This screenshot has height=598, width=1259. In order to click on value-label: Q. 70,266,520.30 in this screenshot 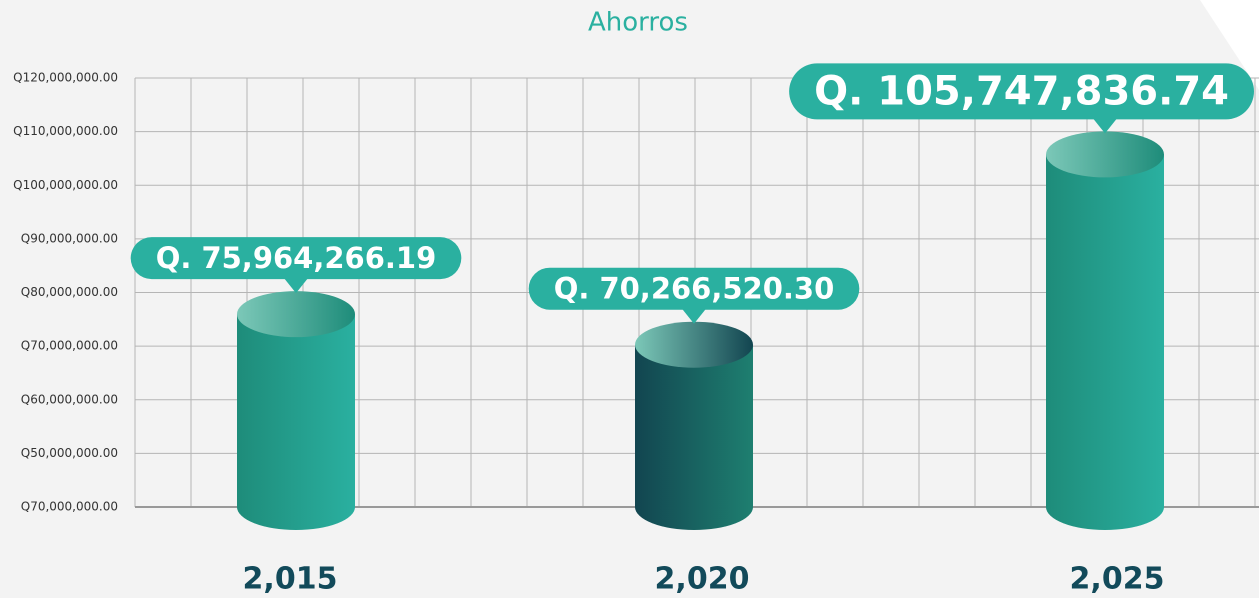, I will do `click(694, 289)`.